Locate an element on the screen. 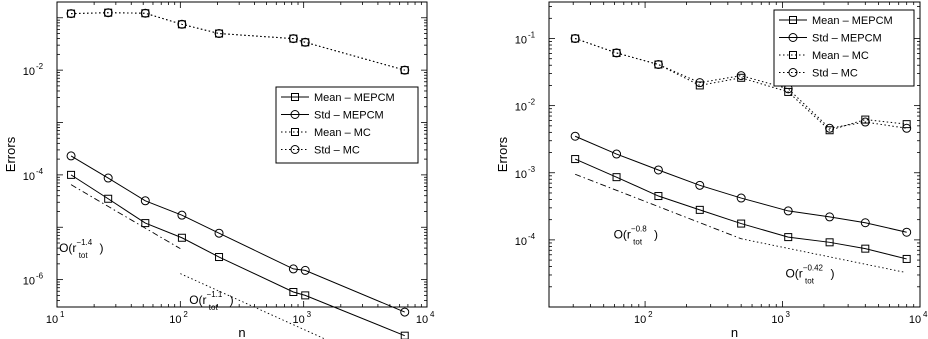 This screenshot has height=339, width=928. y-axis-label: Errors is located at coordinates (10, 154).